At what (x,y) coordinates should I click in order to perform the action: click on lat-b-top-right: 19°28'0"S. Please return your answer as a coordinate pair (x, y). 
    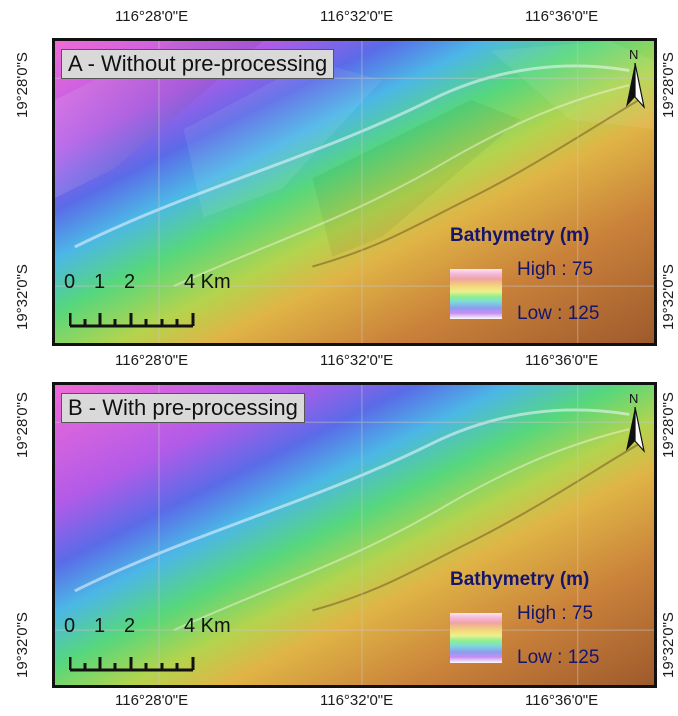
    Looking at the image, I should click on (668, 425).